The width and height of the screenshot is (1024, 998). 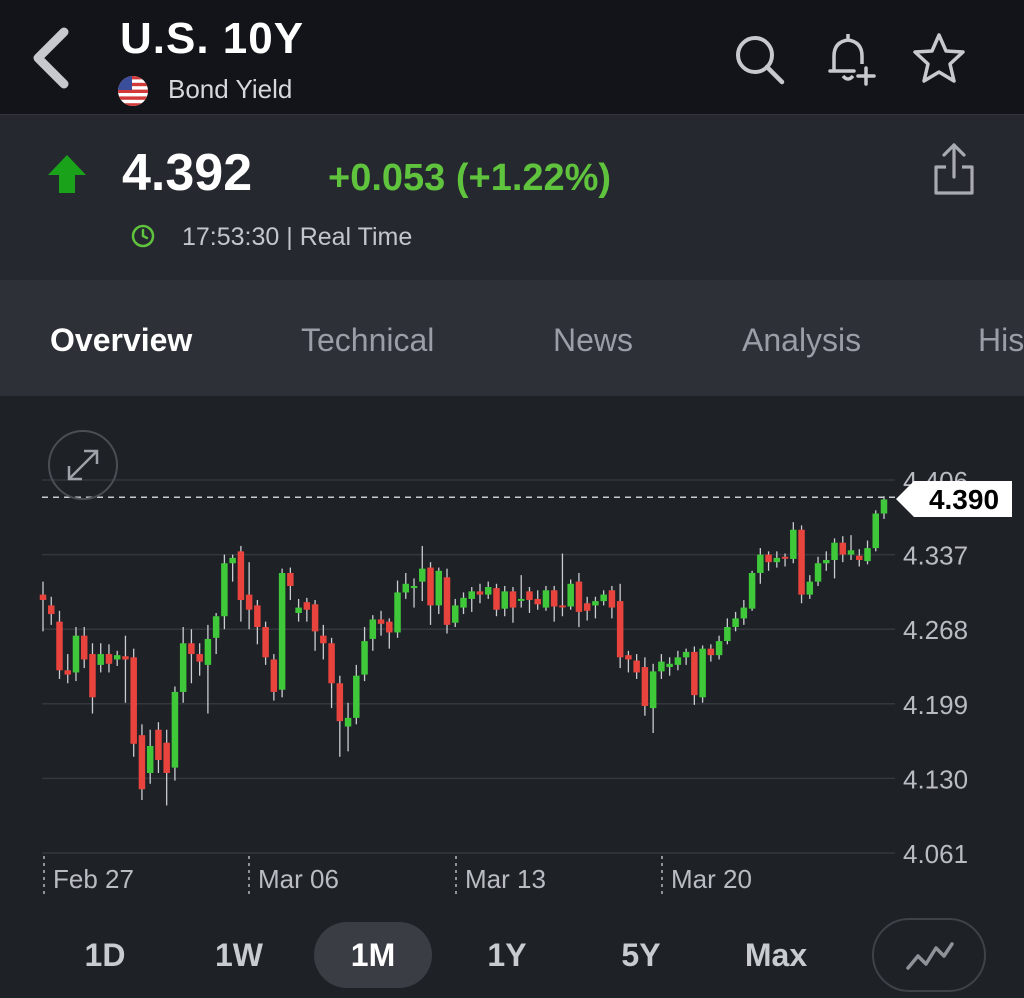 What do you see at coordinates (143, 236) in the screenshot?
I see `clock-icon` at bounding box center [143, 236].